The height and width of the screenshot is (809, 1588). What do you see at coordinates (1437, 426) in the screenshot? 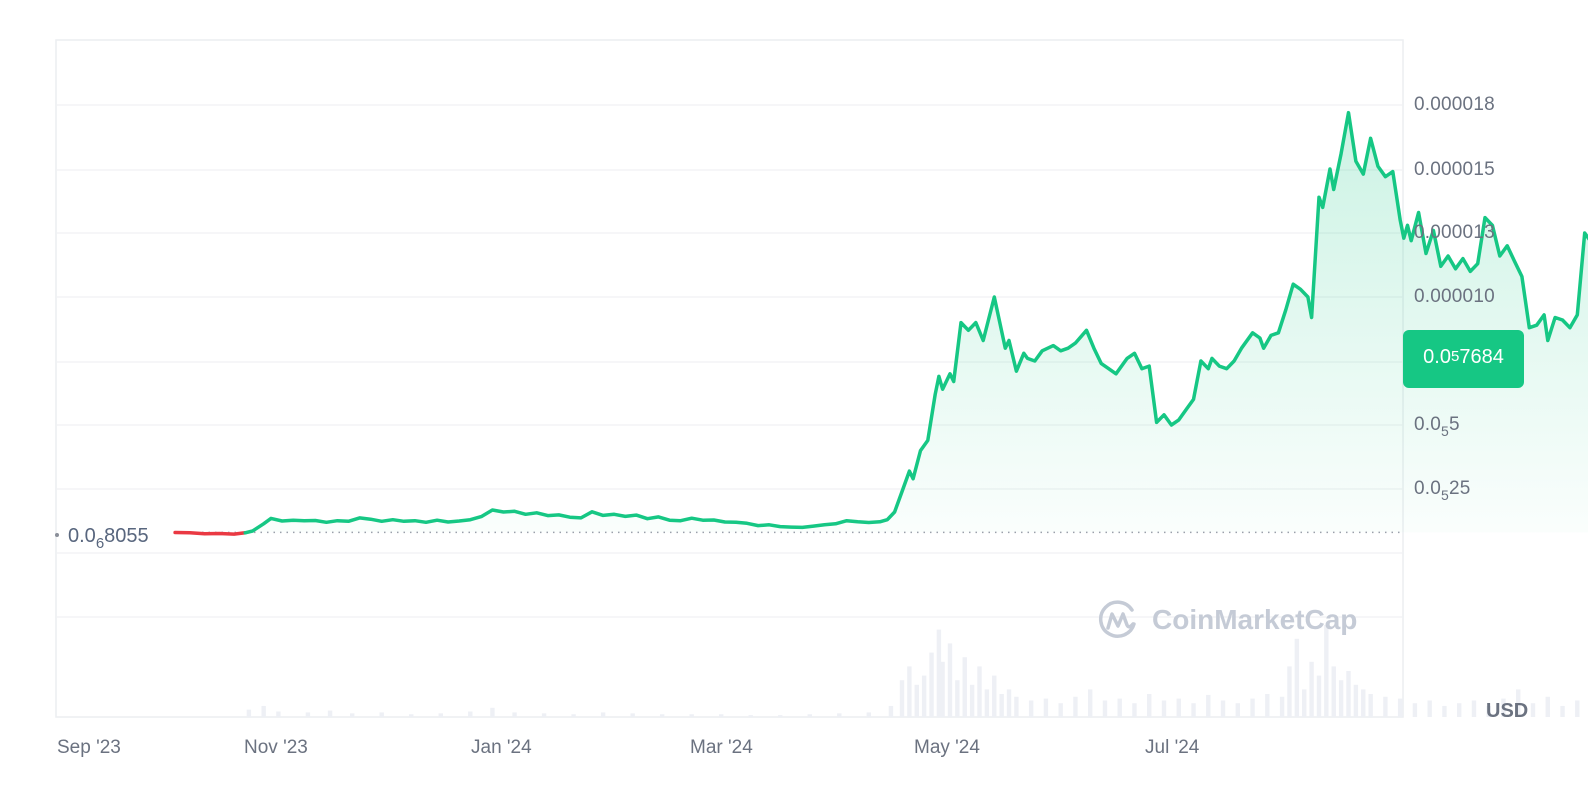
I see `y-axis-tick-label: 0.055` at bounding box center [1437, 426].